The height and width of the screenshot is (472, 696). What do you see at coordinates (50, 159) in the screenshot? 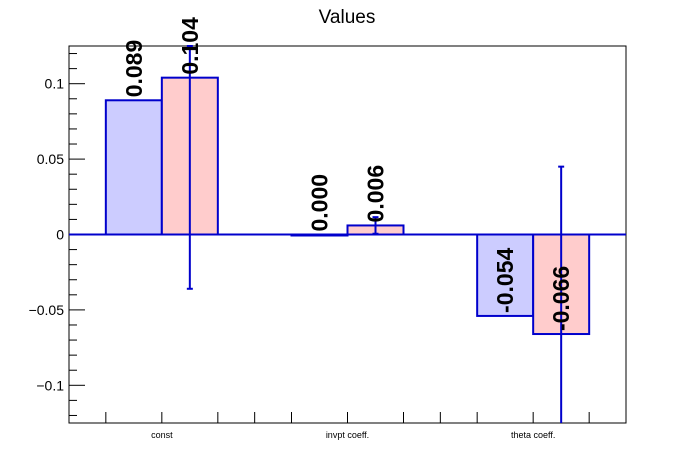
I see `y-tick-label: 0.05` at bounding box center [50, 159].